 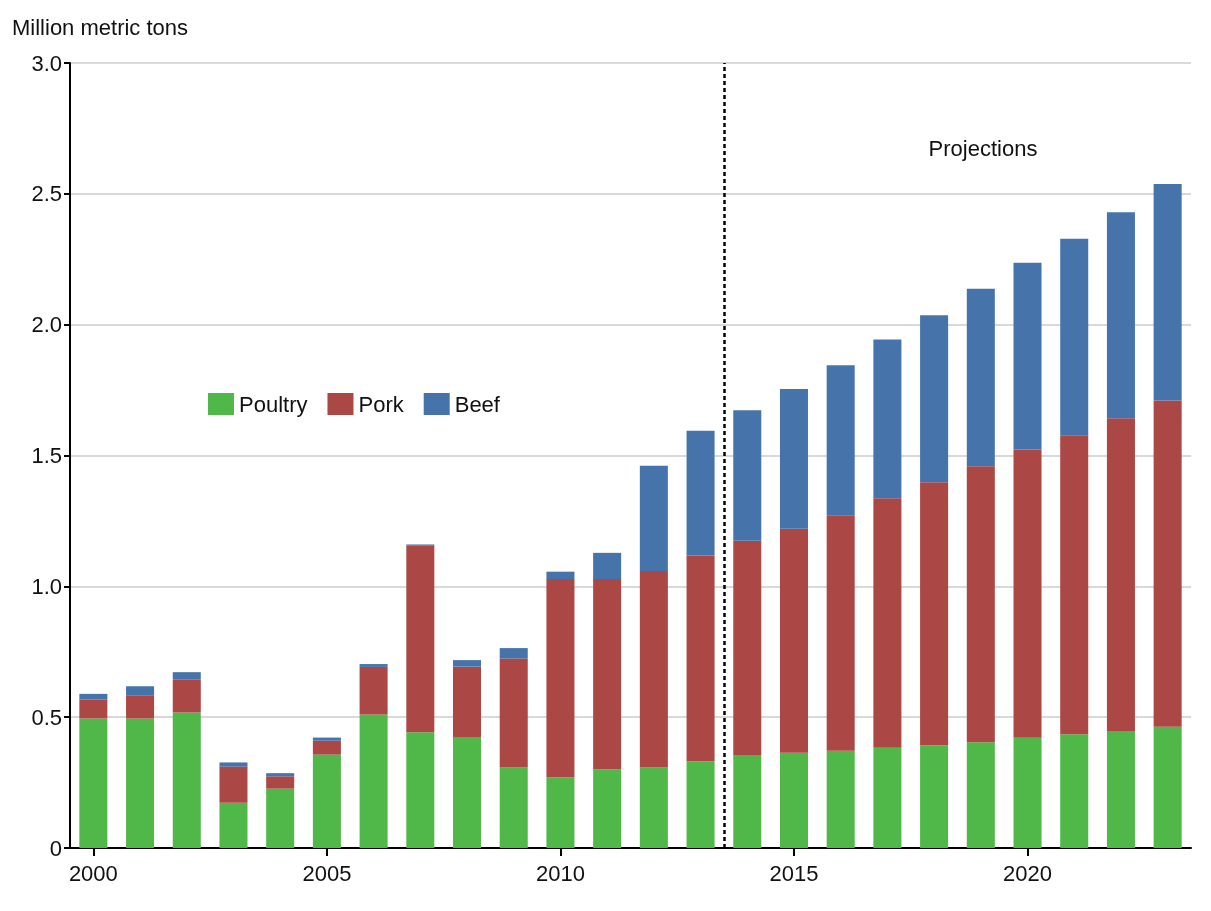 What do you see at coordinates (46, 325) in the screenshot?
I see `y-tick-label: 2.0` at bounding box center [46, 325].